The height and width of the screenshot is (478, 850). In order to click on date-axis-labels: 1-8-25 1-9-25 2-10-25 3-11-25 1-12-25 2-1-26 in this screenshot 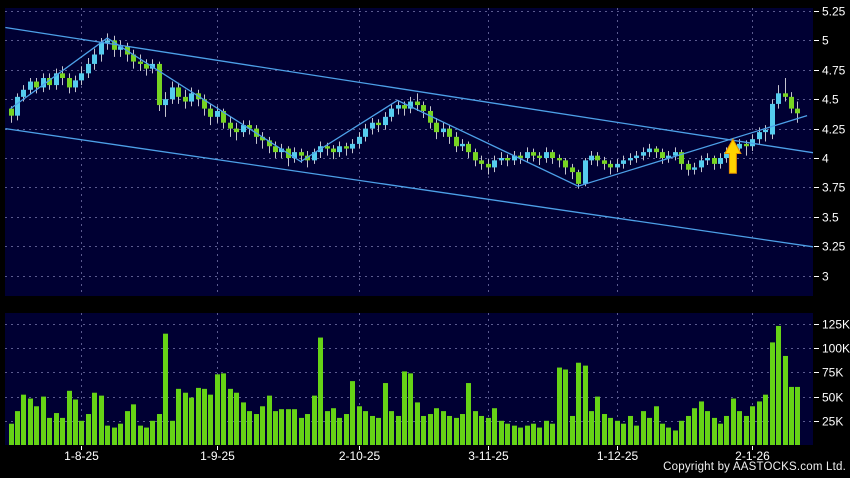, I will do `click(417, 454)`.